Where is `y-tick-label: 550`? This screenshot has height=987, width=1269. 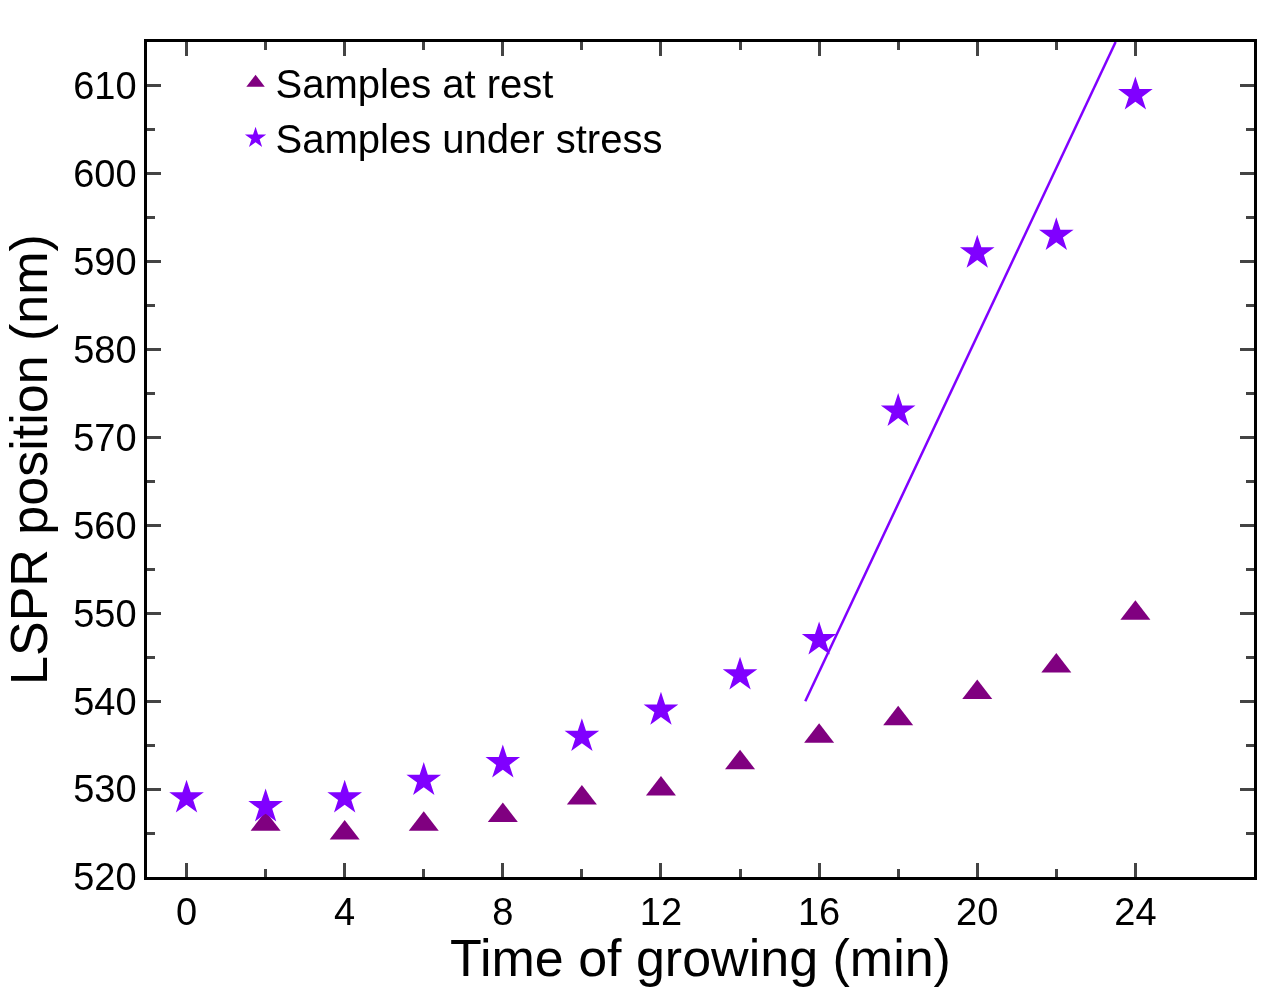 y-tick-label: 550 is located at coordinates (105, 613).